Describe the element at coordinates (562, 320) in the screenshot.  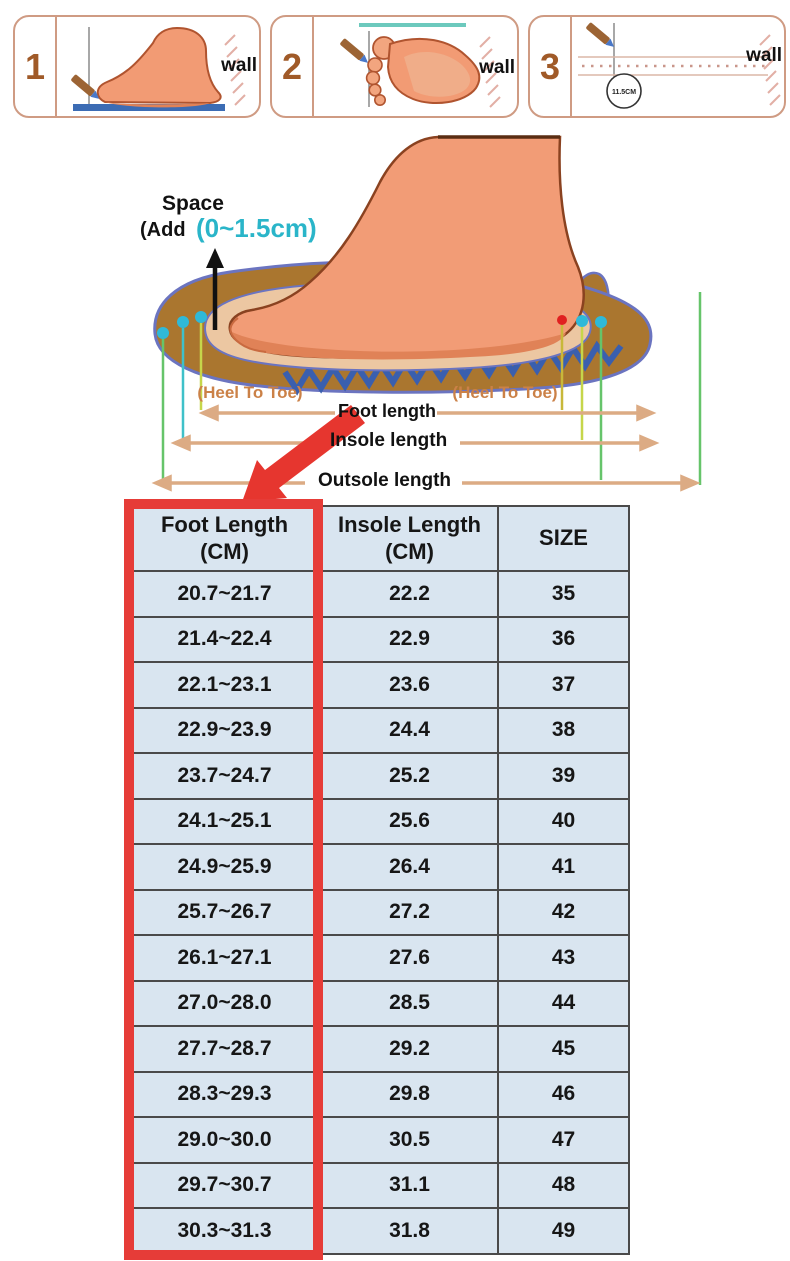
I see `heel-red-dot` at that location.